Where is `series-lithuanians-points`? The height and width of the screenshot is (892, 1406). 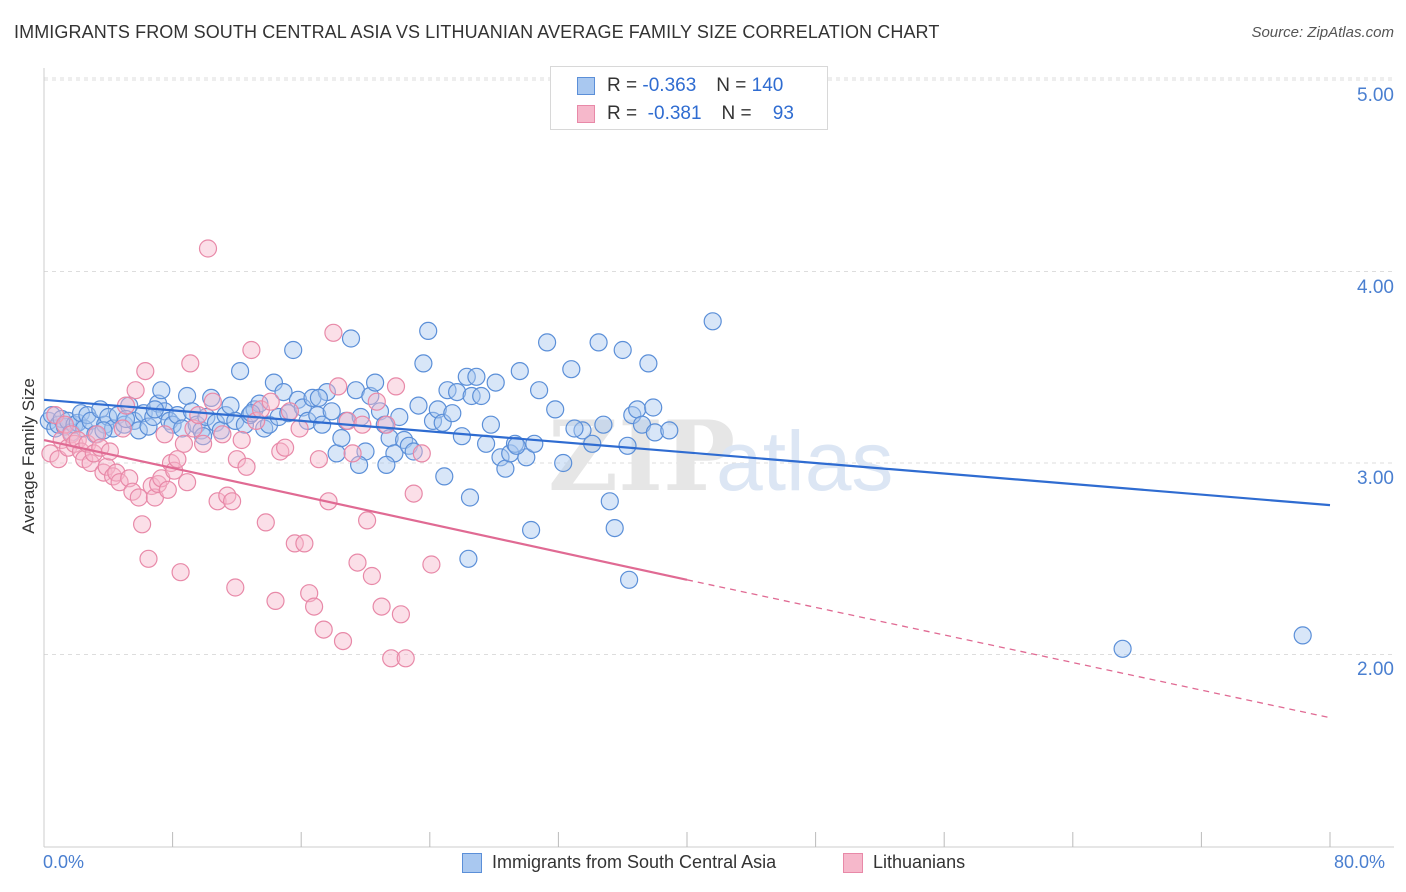 series-lithuanians-points is located at coordinates (241, 453).